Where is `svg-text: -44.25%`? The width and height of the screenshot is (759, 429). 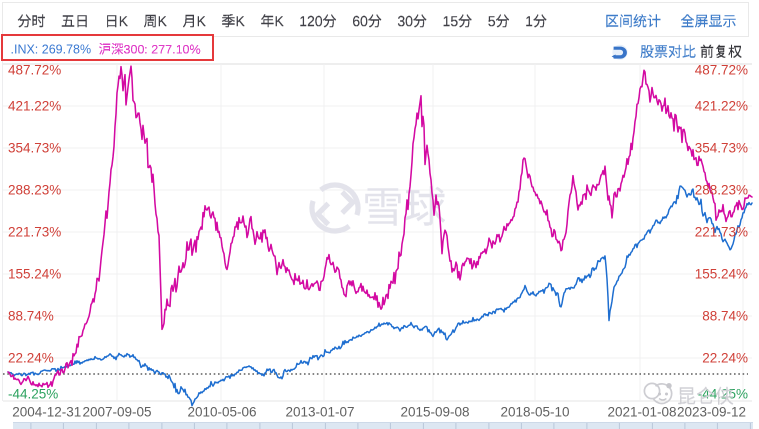
svg-text: -44.25% is located at coordinates (33, 394).